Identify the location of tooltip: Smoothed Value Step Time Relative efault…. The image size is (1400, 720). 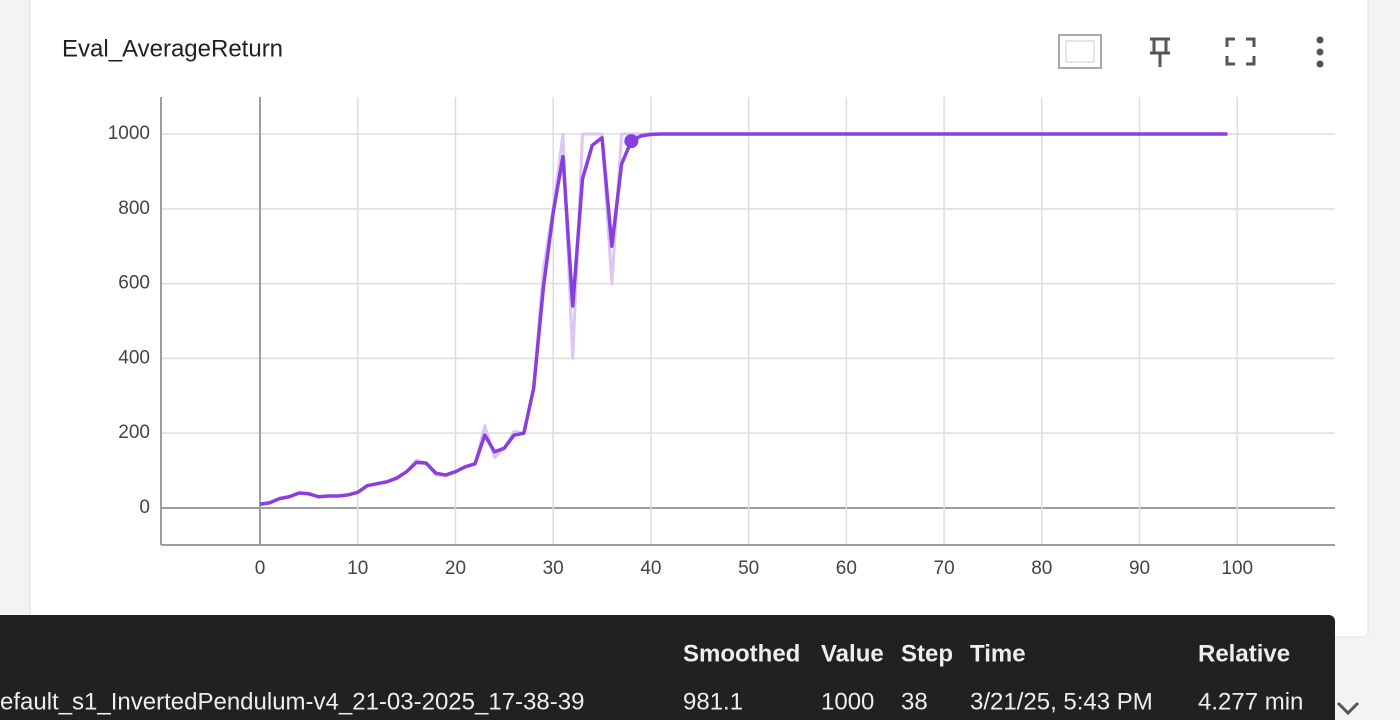
(667, 667).